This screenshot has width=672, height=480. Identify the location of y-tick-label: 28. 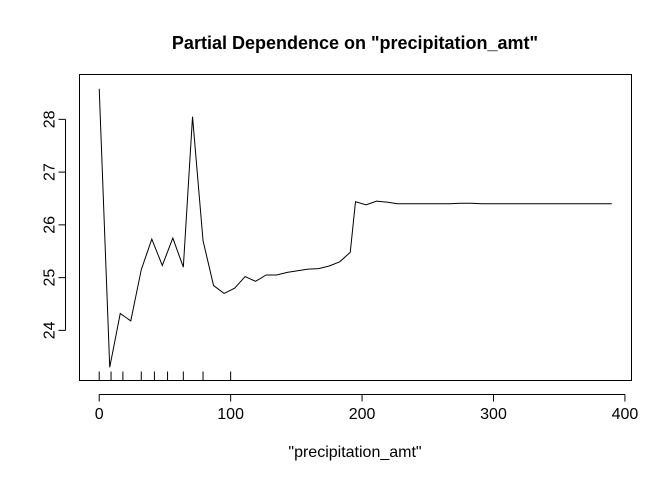
(50, 119).